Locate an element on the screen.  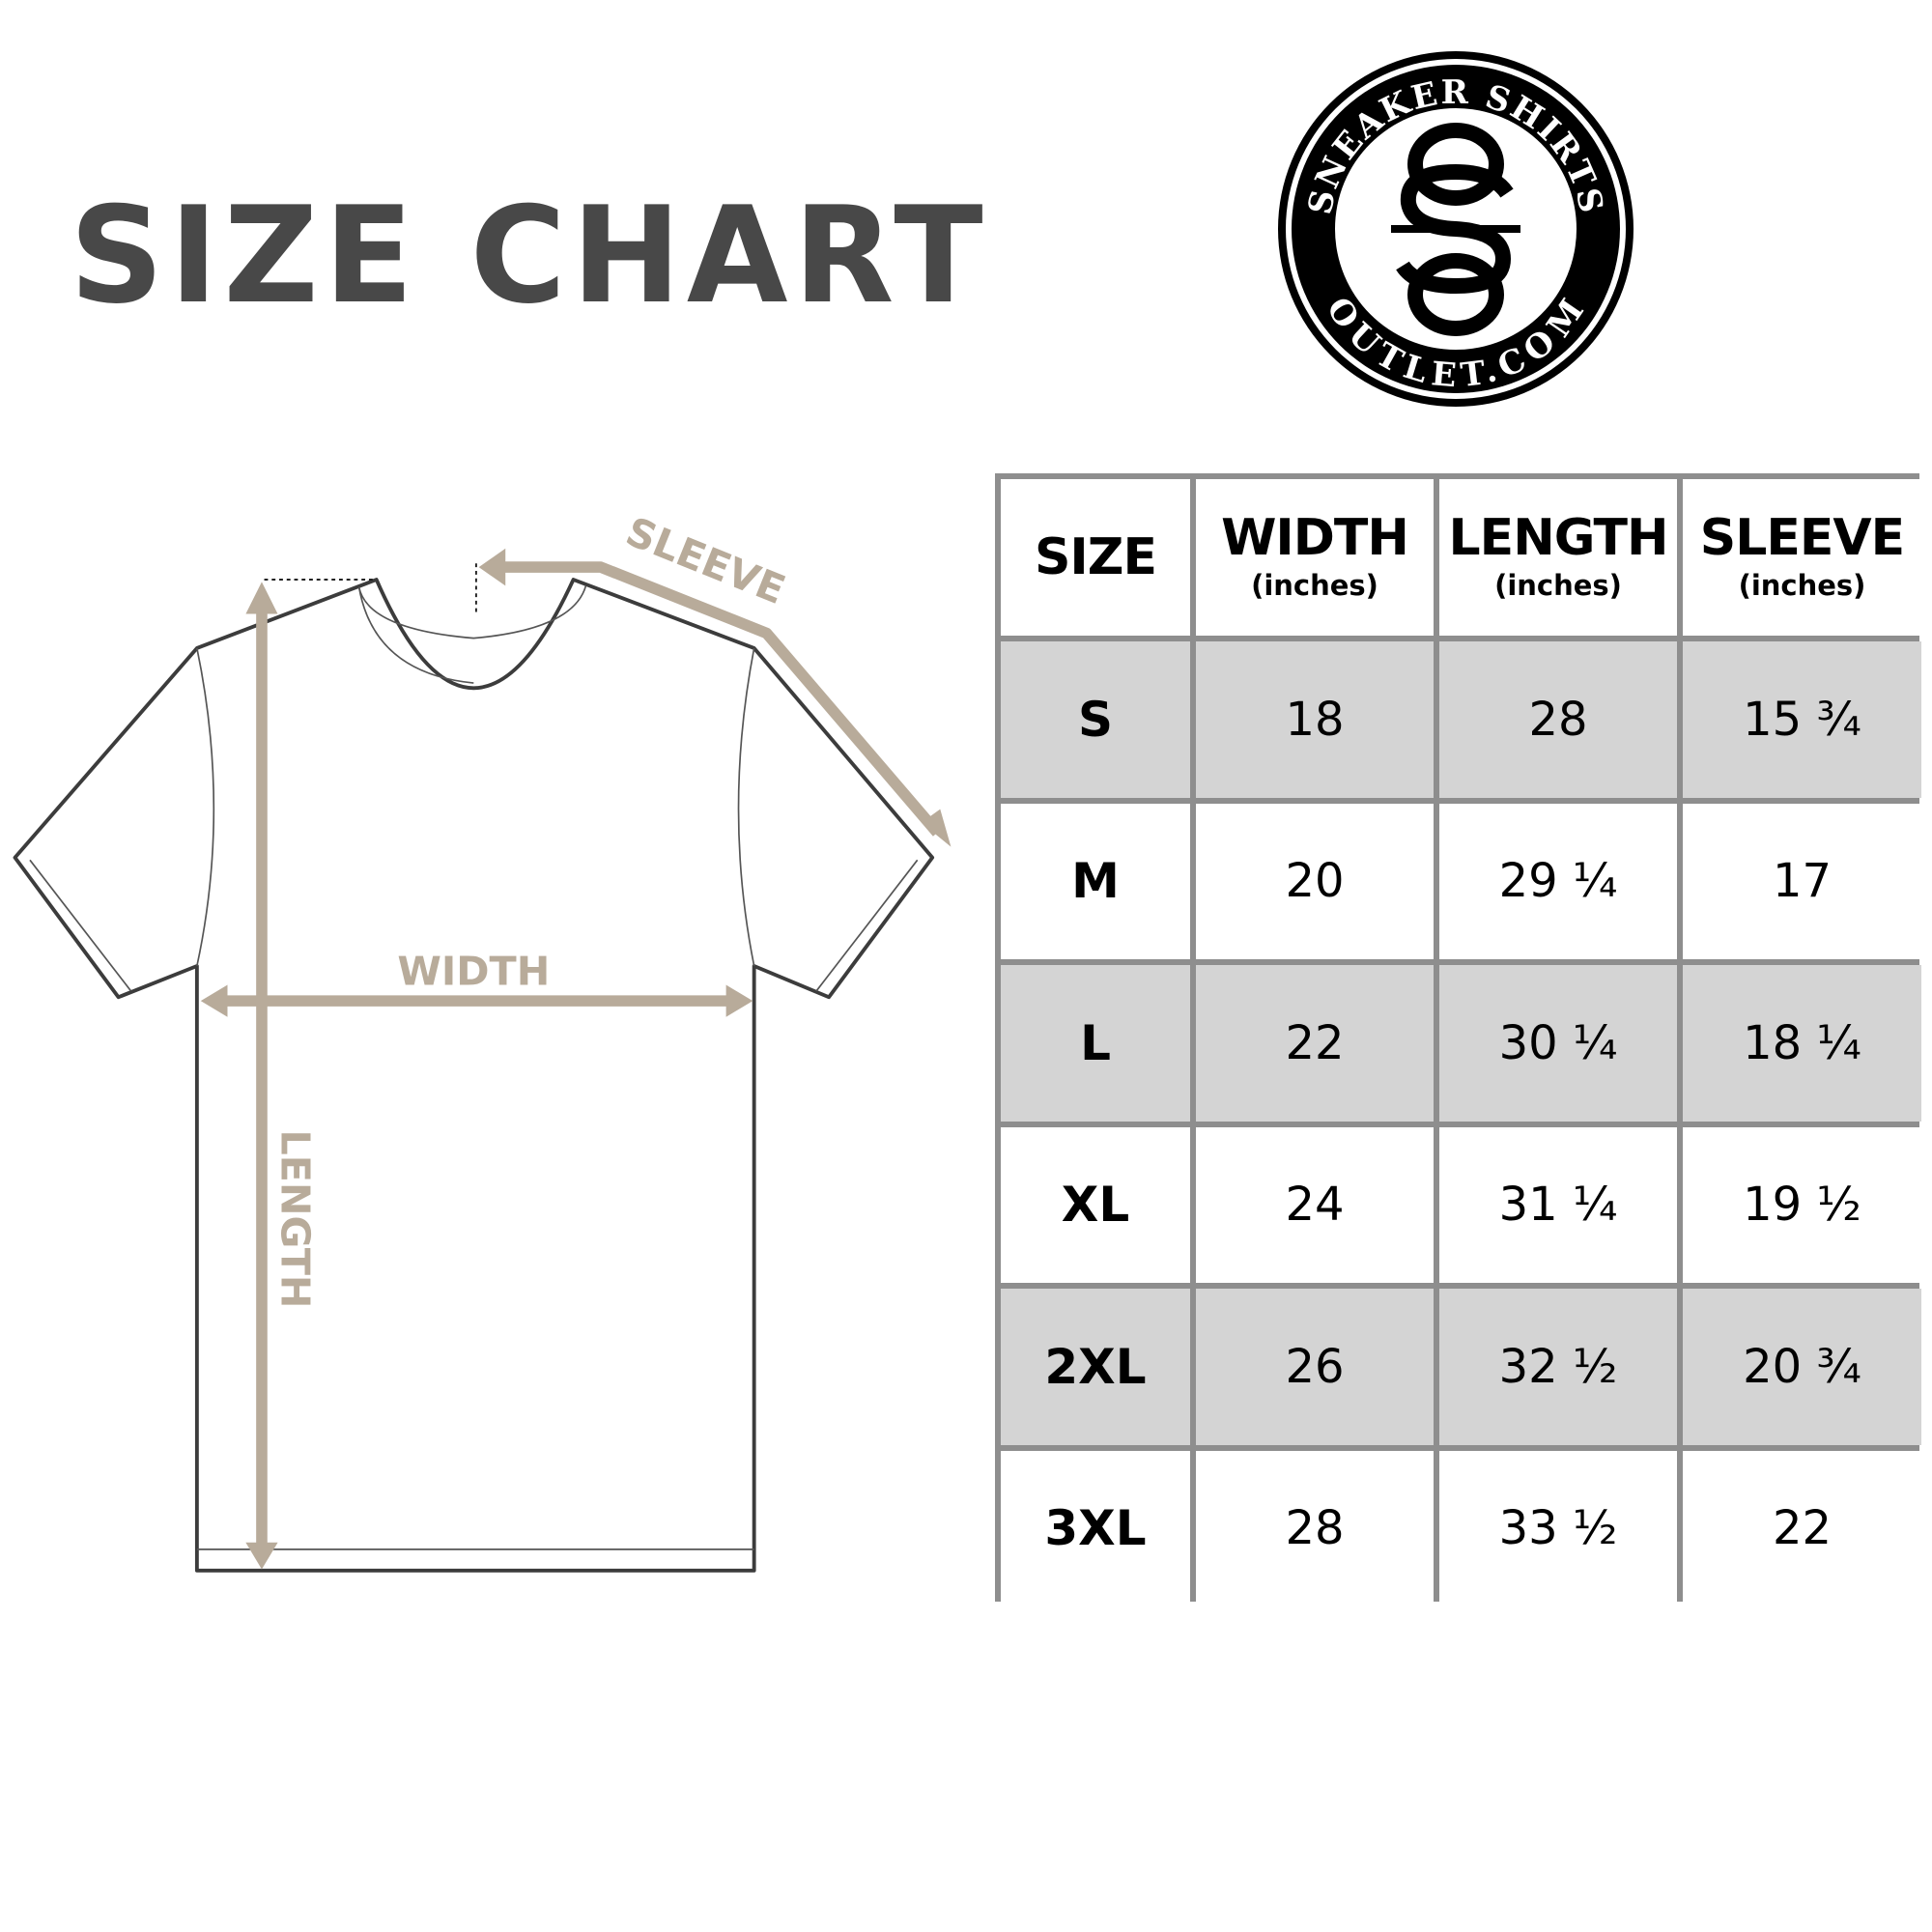
size-cell: 3XL is located at coordinates (1095, 1528).